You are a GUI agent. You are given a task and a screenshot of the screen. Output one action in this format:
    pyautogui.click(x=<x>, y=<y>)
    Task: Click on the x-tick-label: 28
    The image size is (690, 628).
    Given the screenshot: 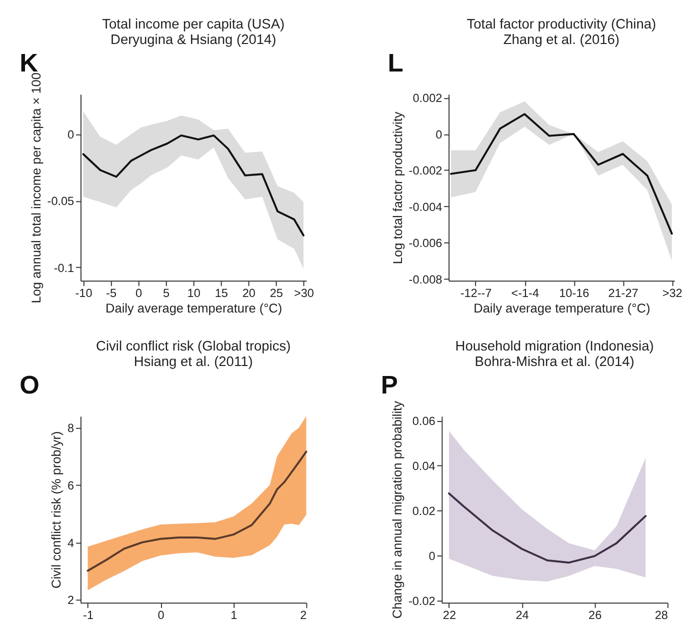 What is the action you would take?
    pyautogui.click(x=661, y=615)
    